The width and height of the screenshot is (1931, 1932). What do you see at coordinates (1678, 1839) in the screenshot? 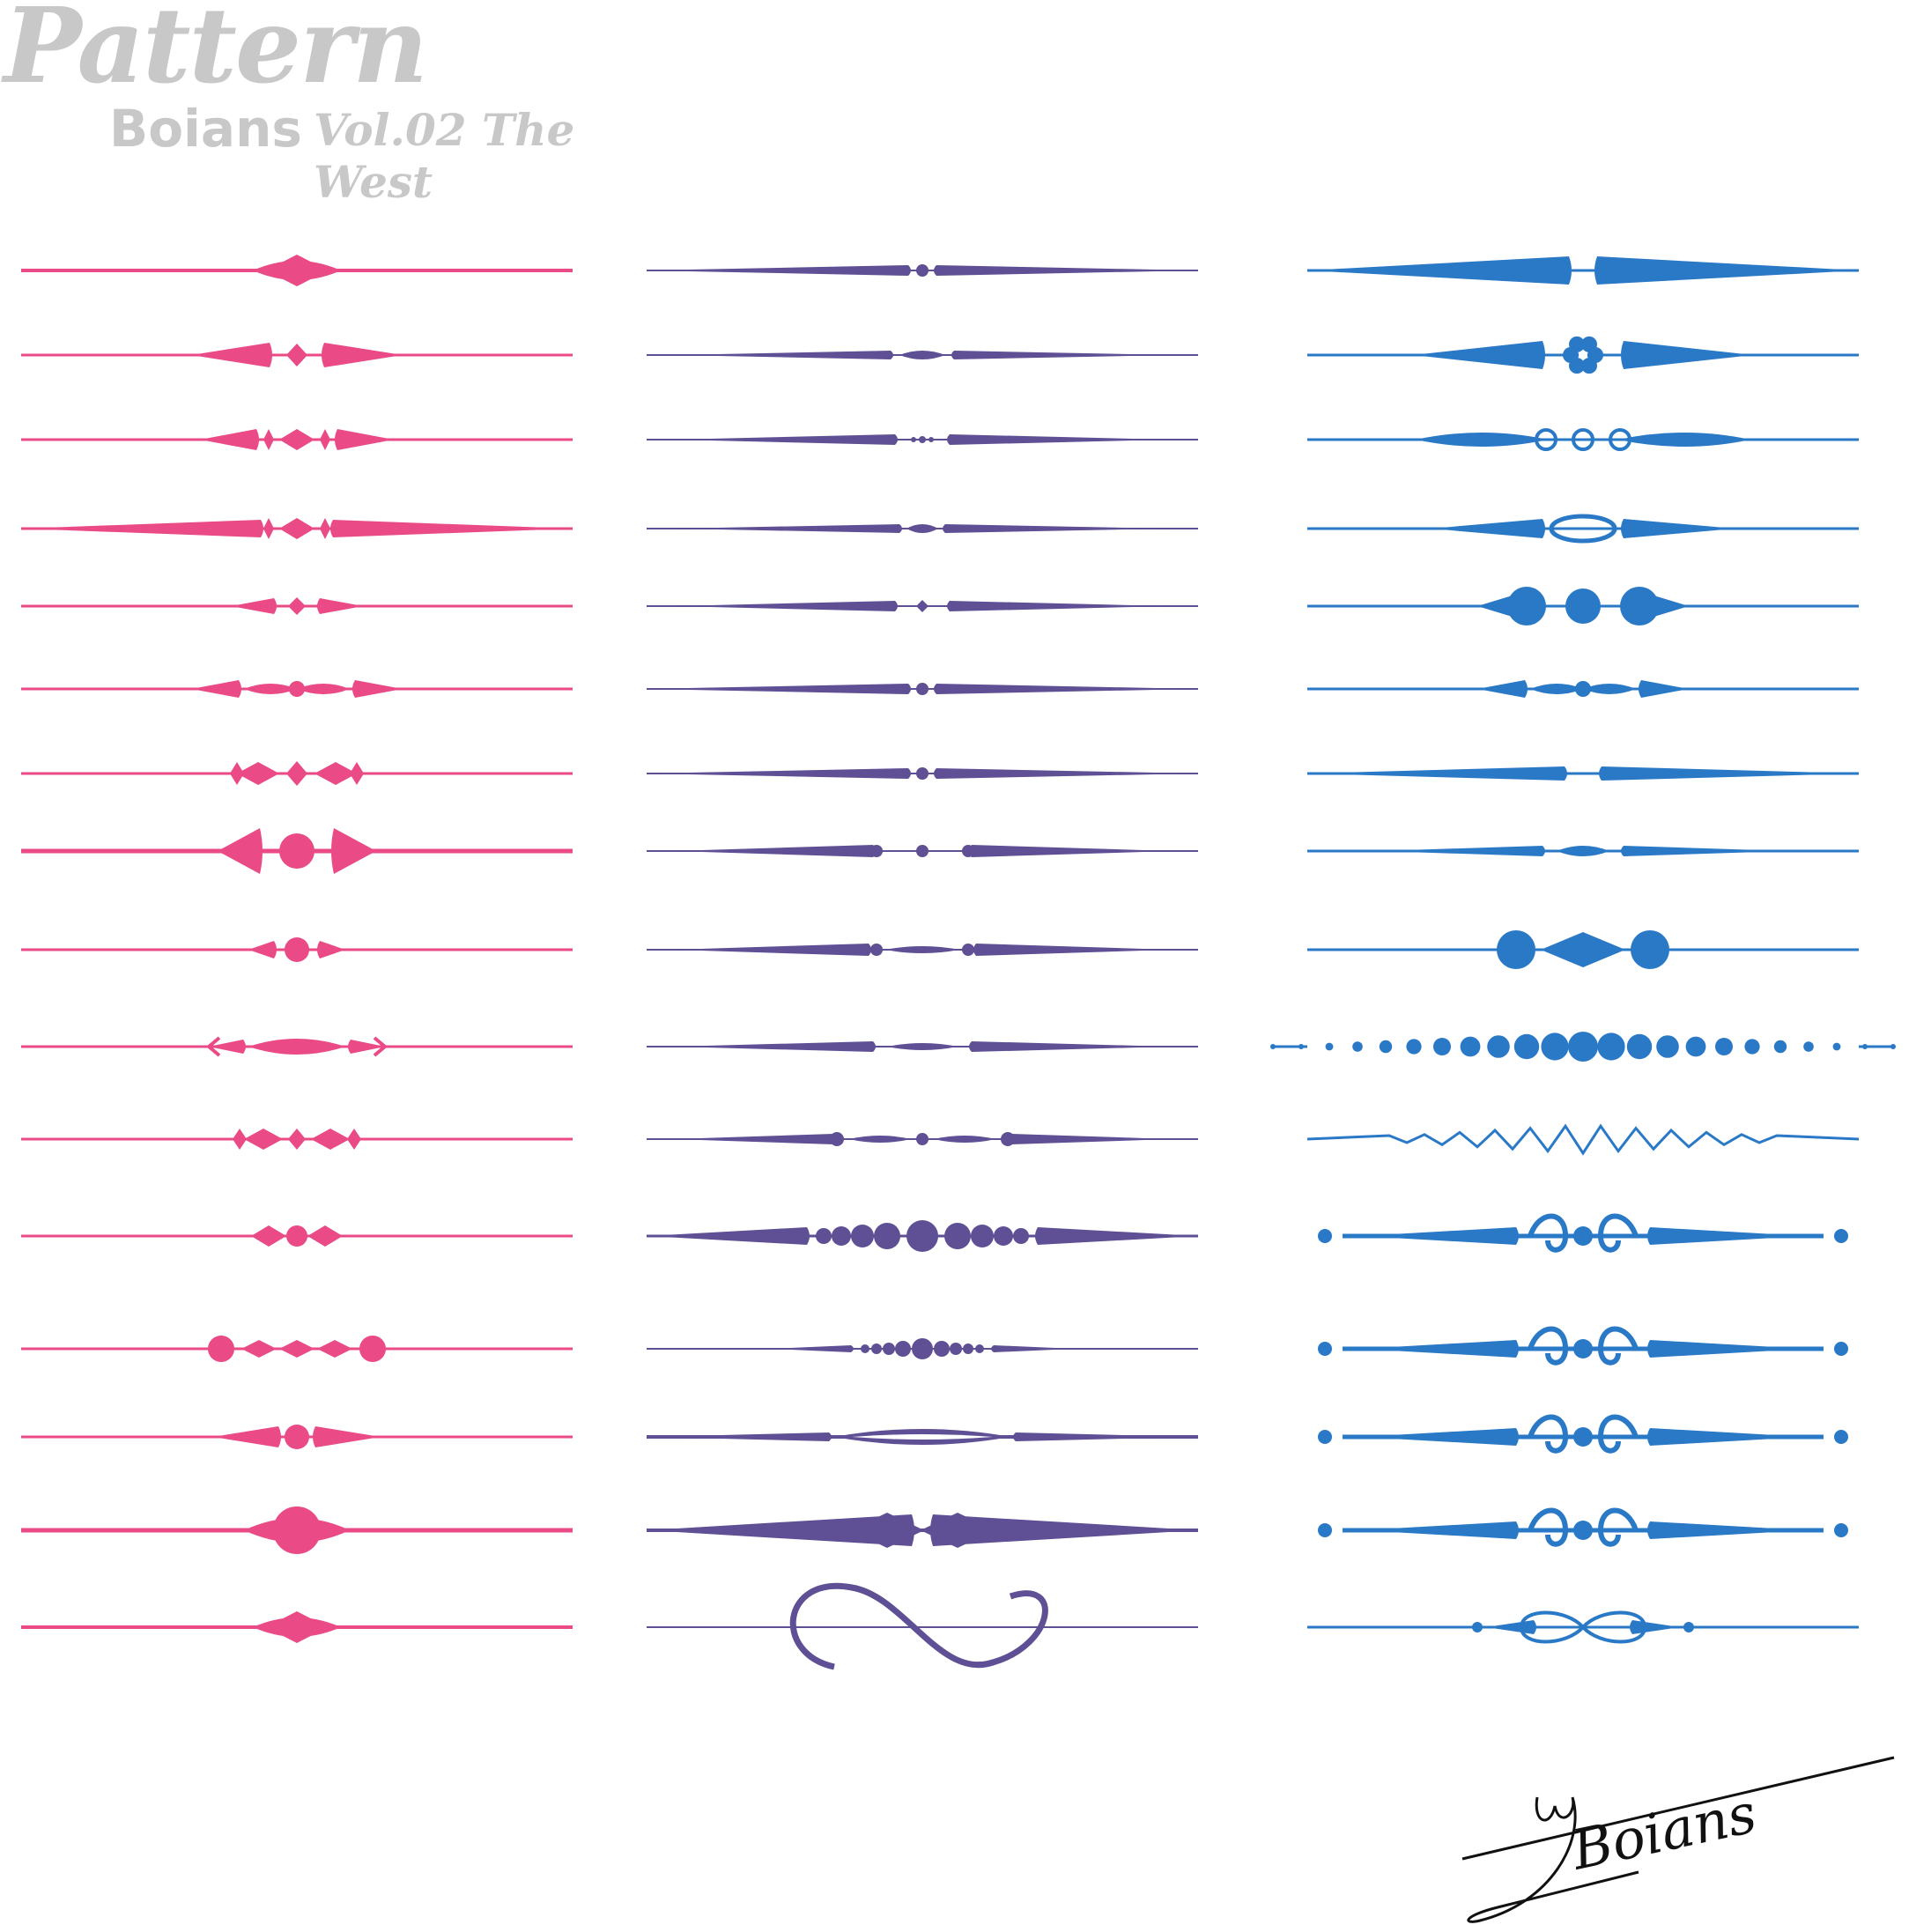
I see `signature: Boians` at bounding box center [1678, 1839].